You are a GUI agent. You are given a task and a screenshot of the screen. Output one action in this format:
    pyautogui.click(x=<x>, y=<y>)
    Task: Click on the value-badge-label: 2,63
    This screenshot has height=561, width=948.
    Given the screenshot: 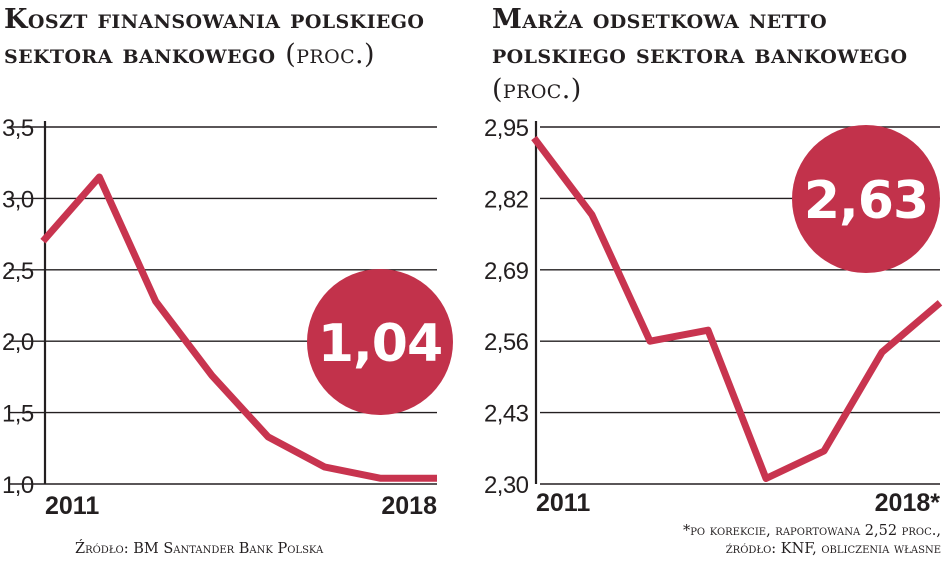 What is the action you would take?
    pyautogui.click(x=866, y=201)
    